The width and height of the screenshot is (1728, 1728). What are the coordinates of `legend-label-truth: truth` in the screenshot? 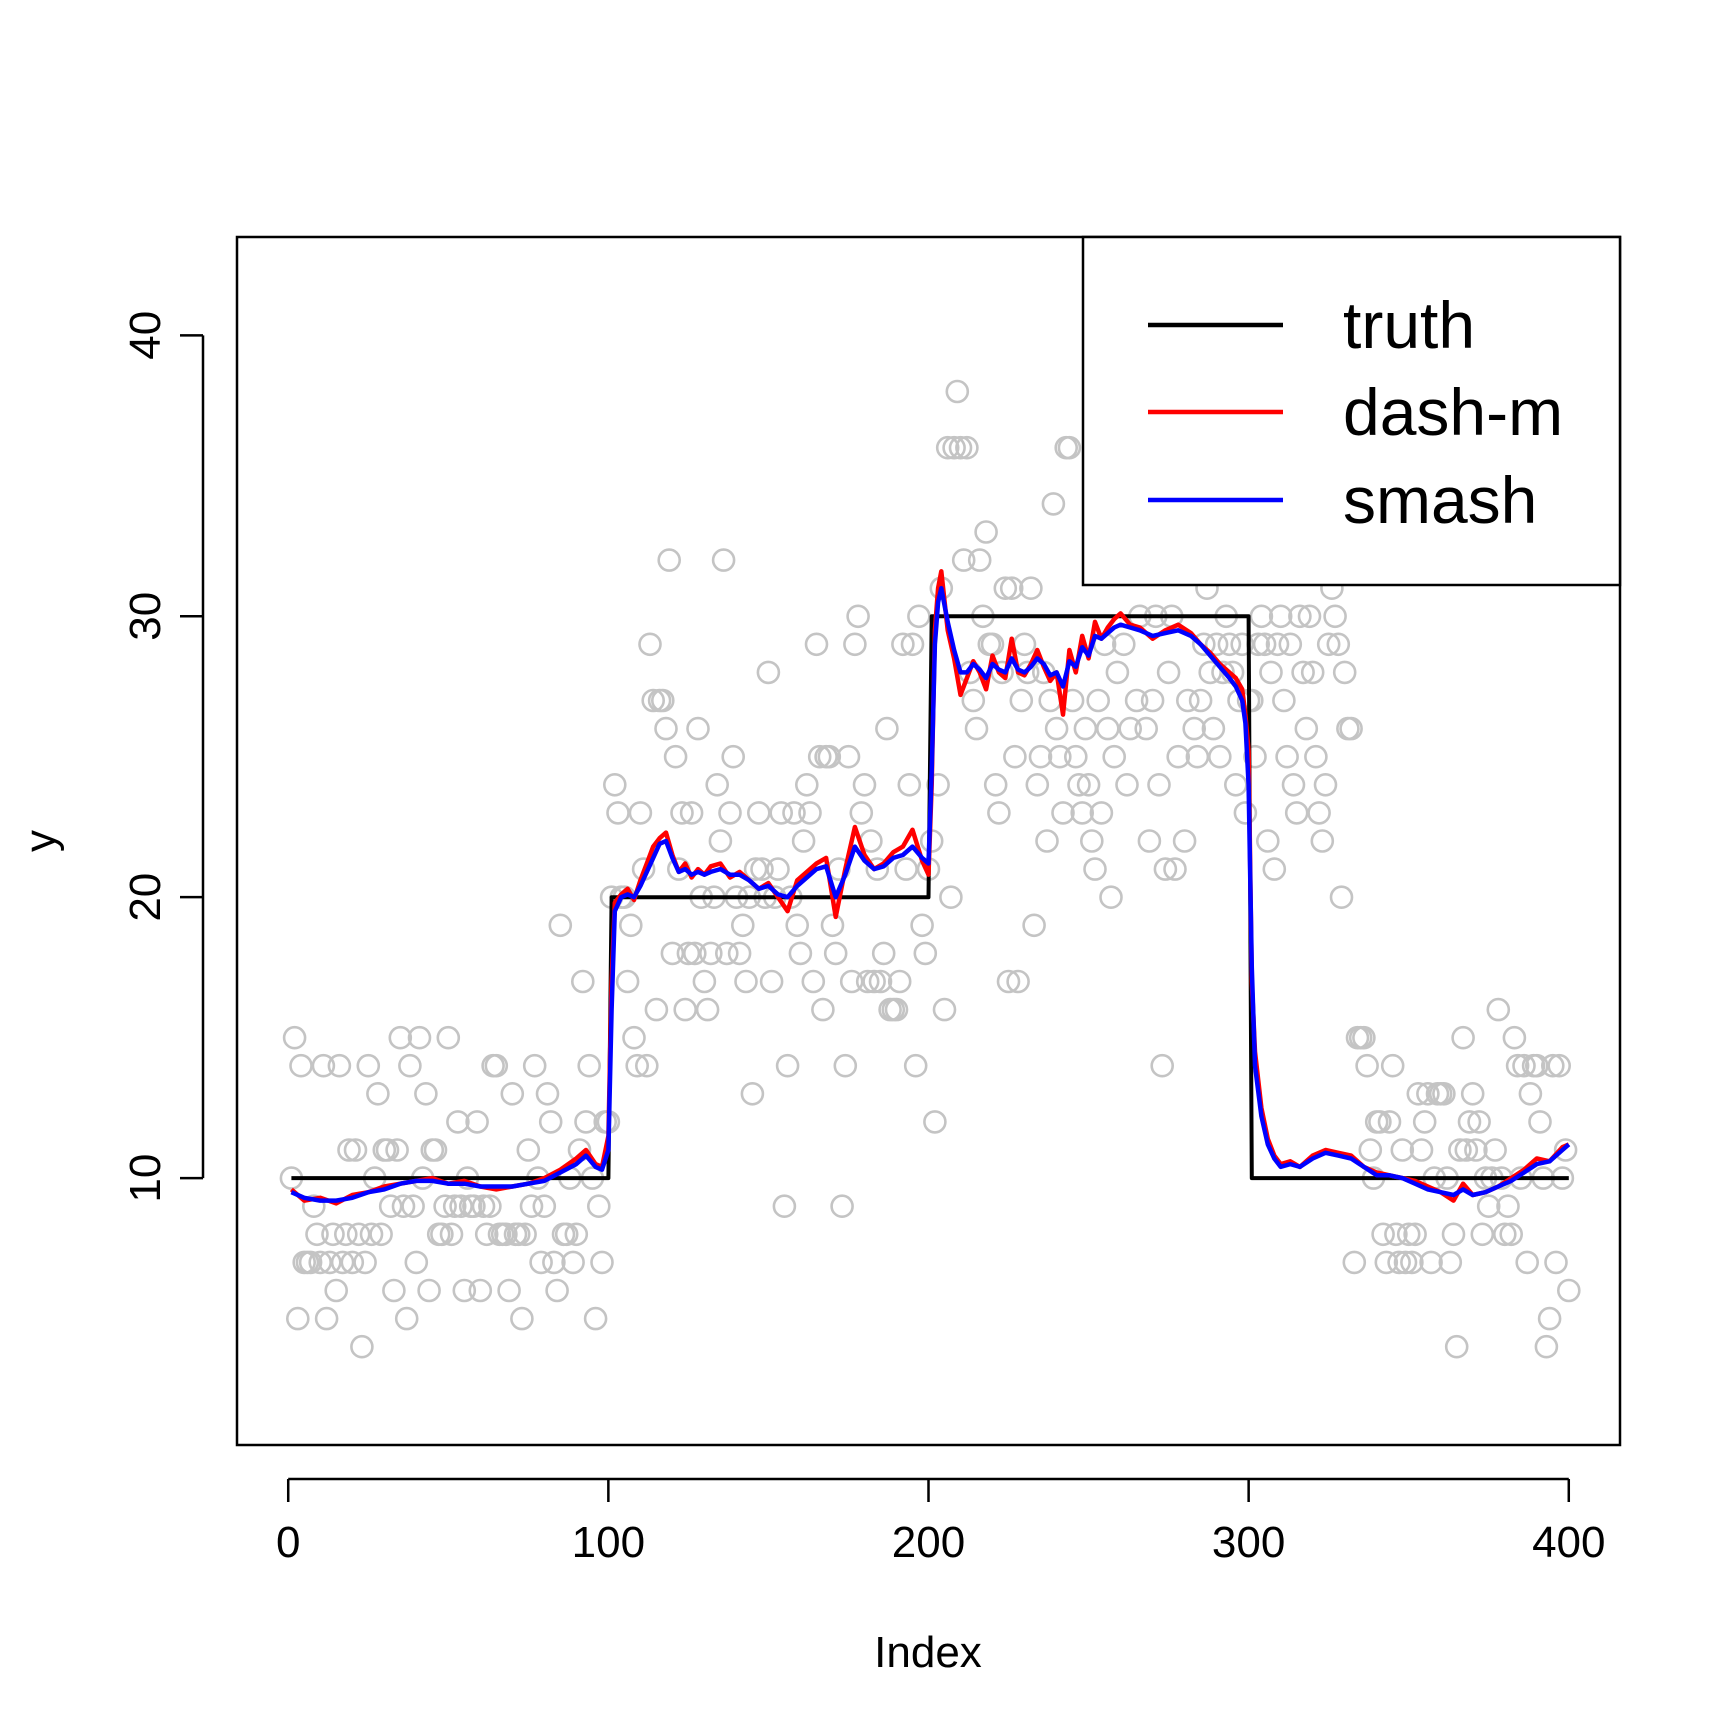 It's located at (1409, 325).